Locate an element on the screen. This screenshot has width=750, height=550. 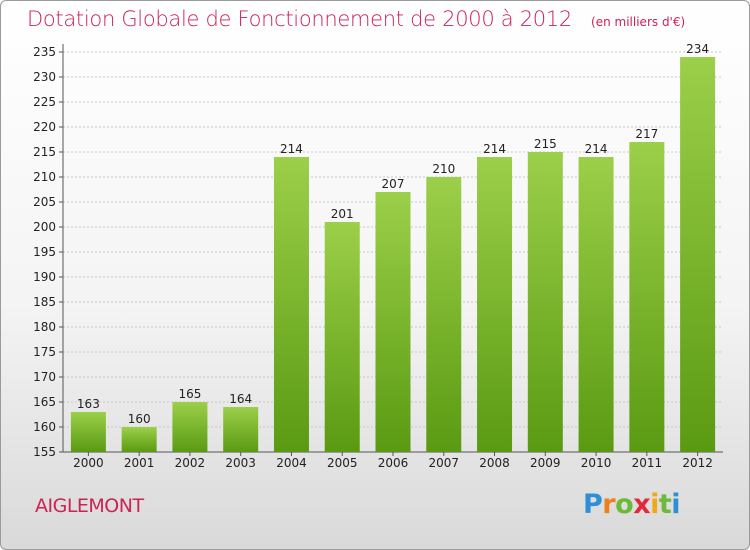
bar-2006 is located at coordinates (393, 322).